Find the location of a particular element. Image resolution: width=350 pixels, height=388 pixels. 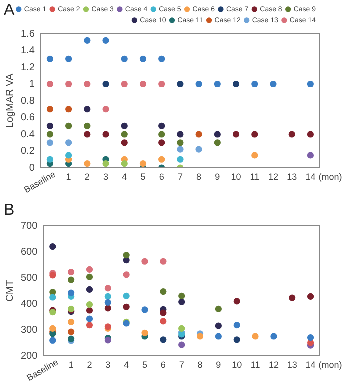

x-tick-label: 14 is located at coordinates (311, 365).